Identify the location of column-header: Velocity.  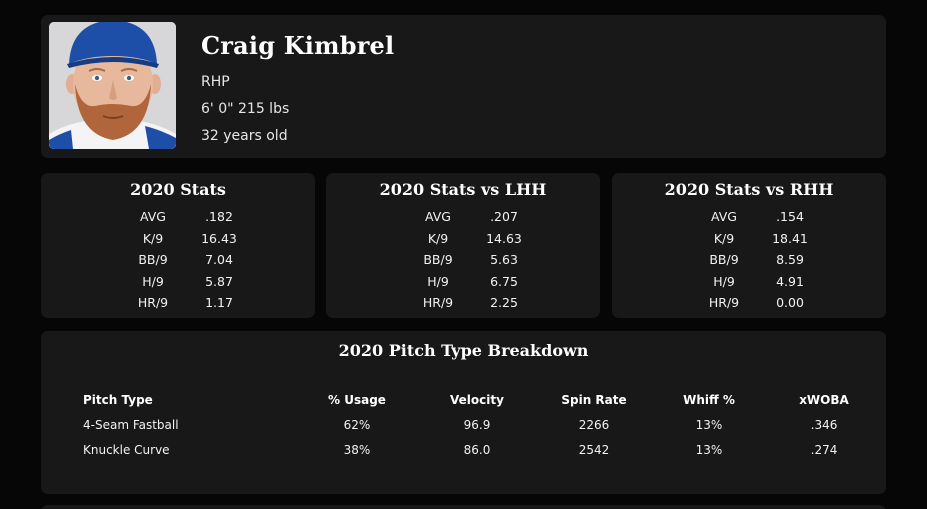
(477, 400).